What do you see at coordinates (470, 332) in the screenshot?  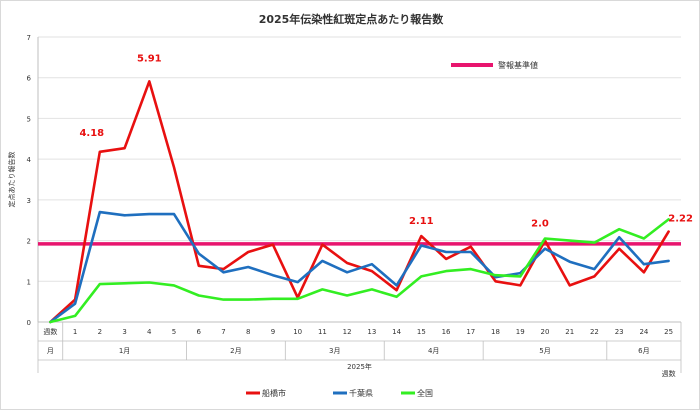 I see `x-tick-label: 17` at bounding box center [470, 332].